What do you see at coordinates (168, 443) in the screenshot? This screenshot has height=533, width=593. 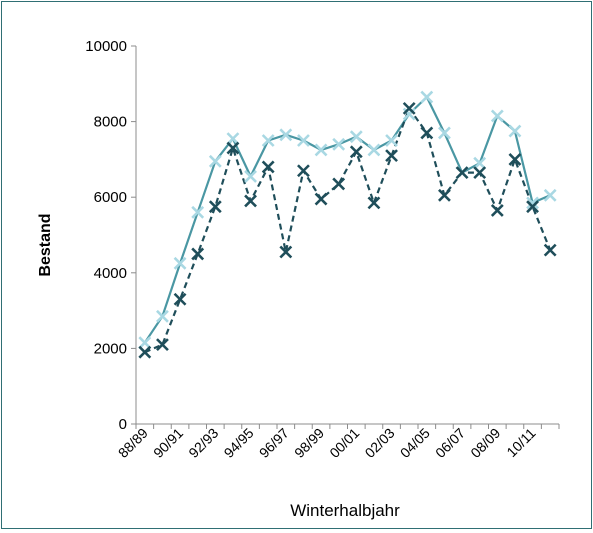 I see `x-tick-label: 90/91` at bounding box center [168, 443].